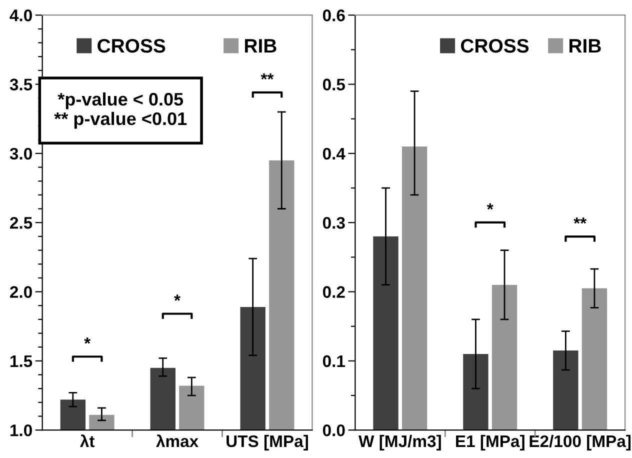 The width and height of the screenshot is (632, 458). I want to click on y-tick-label: 0.6, so click(333, 16).